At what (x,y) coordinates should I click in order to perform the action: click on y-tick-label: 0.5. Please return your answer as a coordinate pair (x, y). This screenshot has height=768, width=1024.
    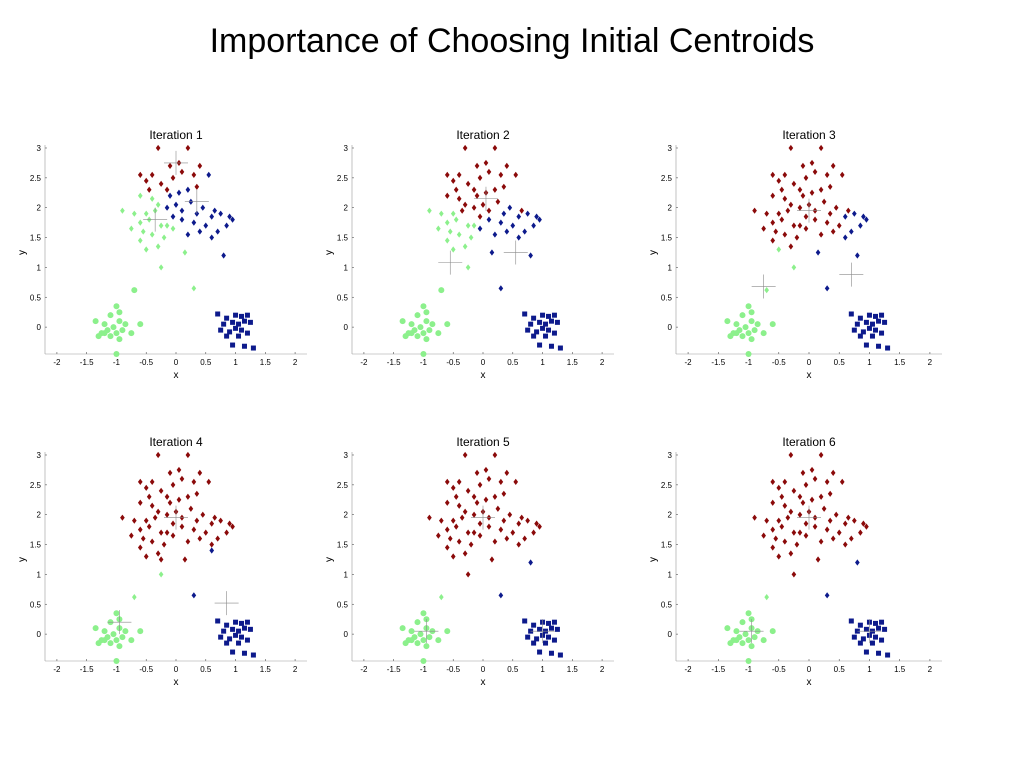
    Looking at the image, I should click on (36, 297).